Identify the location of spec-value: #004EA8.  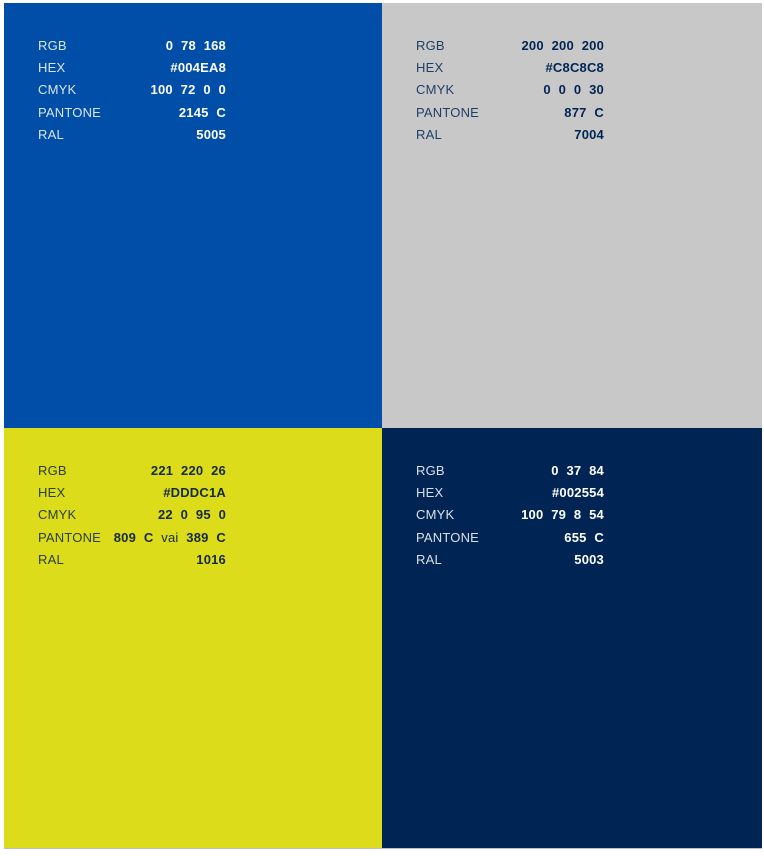
(198, 67).